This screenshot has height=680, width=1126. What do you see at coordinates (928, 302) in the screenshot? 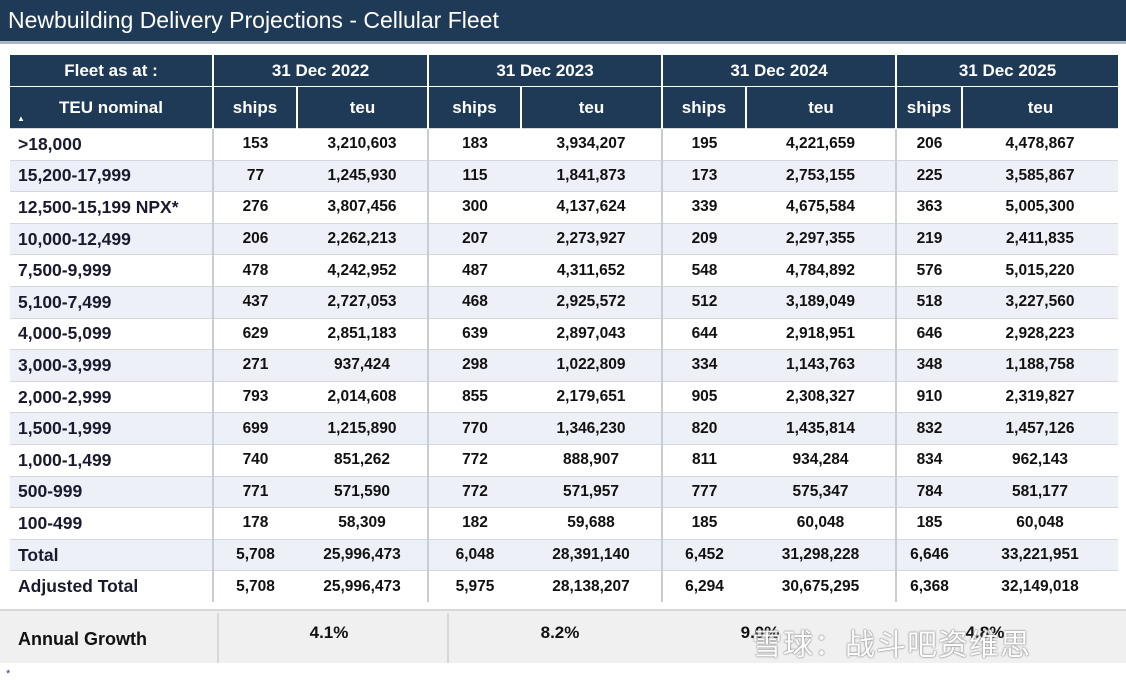
I see `ships-cell: 518` at bounding box center [928, 302].